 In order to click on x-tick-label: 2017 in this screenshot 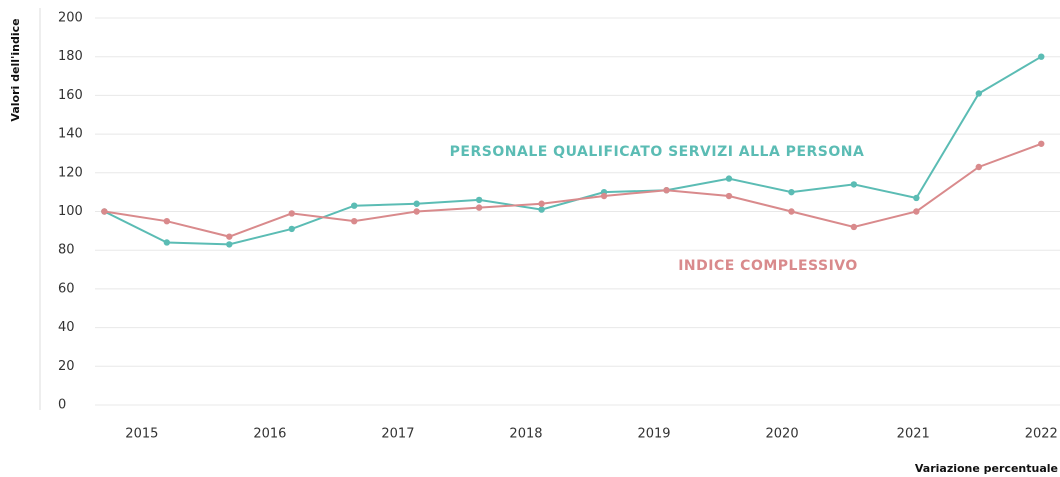, I will do `click(397, 434)`.